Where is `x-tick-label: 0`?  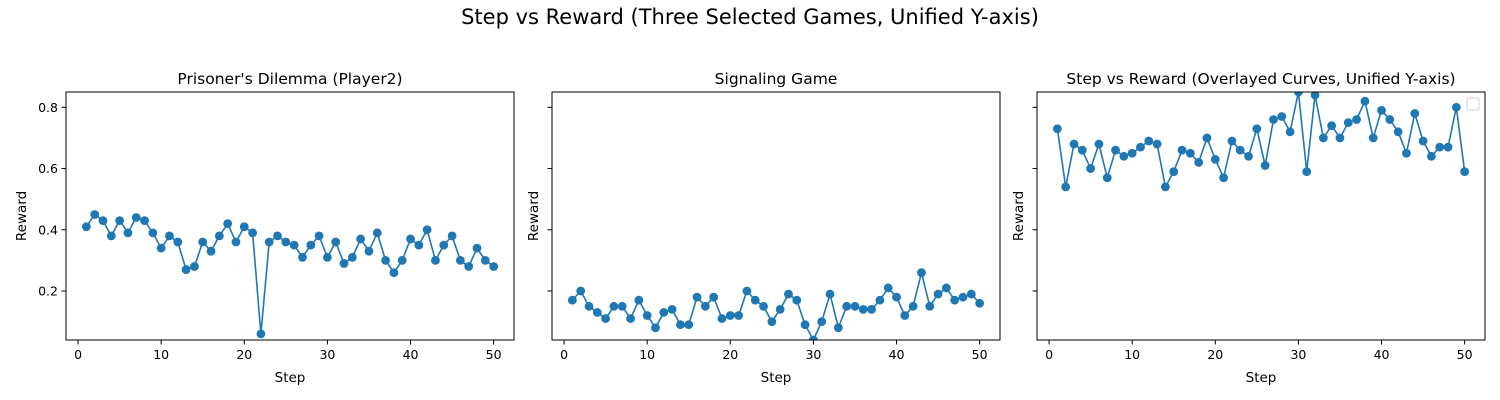 x-tick-label: 0 is located at coordinates (1049, 354).